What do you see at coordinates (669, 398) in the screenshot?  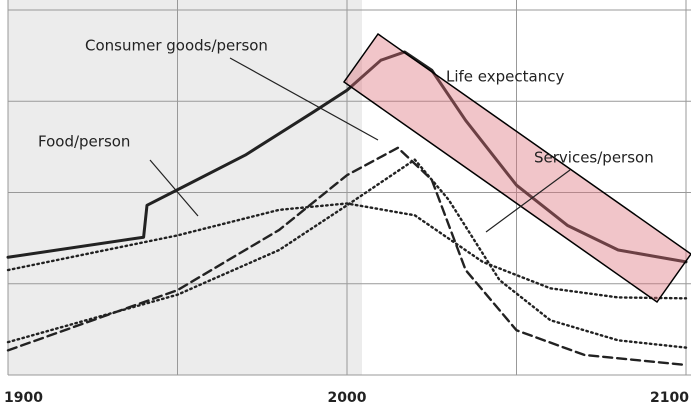 I see `x-tick-label: 2100` at bounding box center [669, 398].